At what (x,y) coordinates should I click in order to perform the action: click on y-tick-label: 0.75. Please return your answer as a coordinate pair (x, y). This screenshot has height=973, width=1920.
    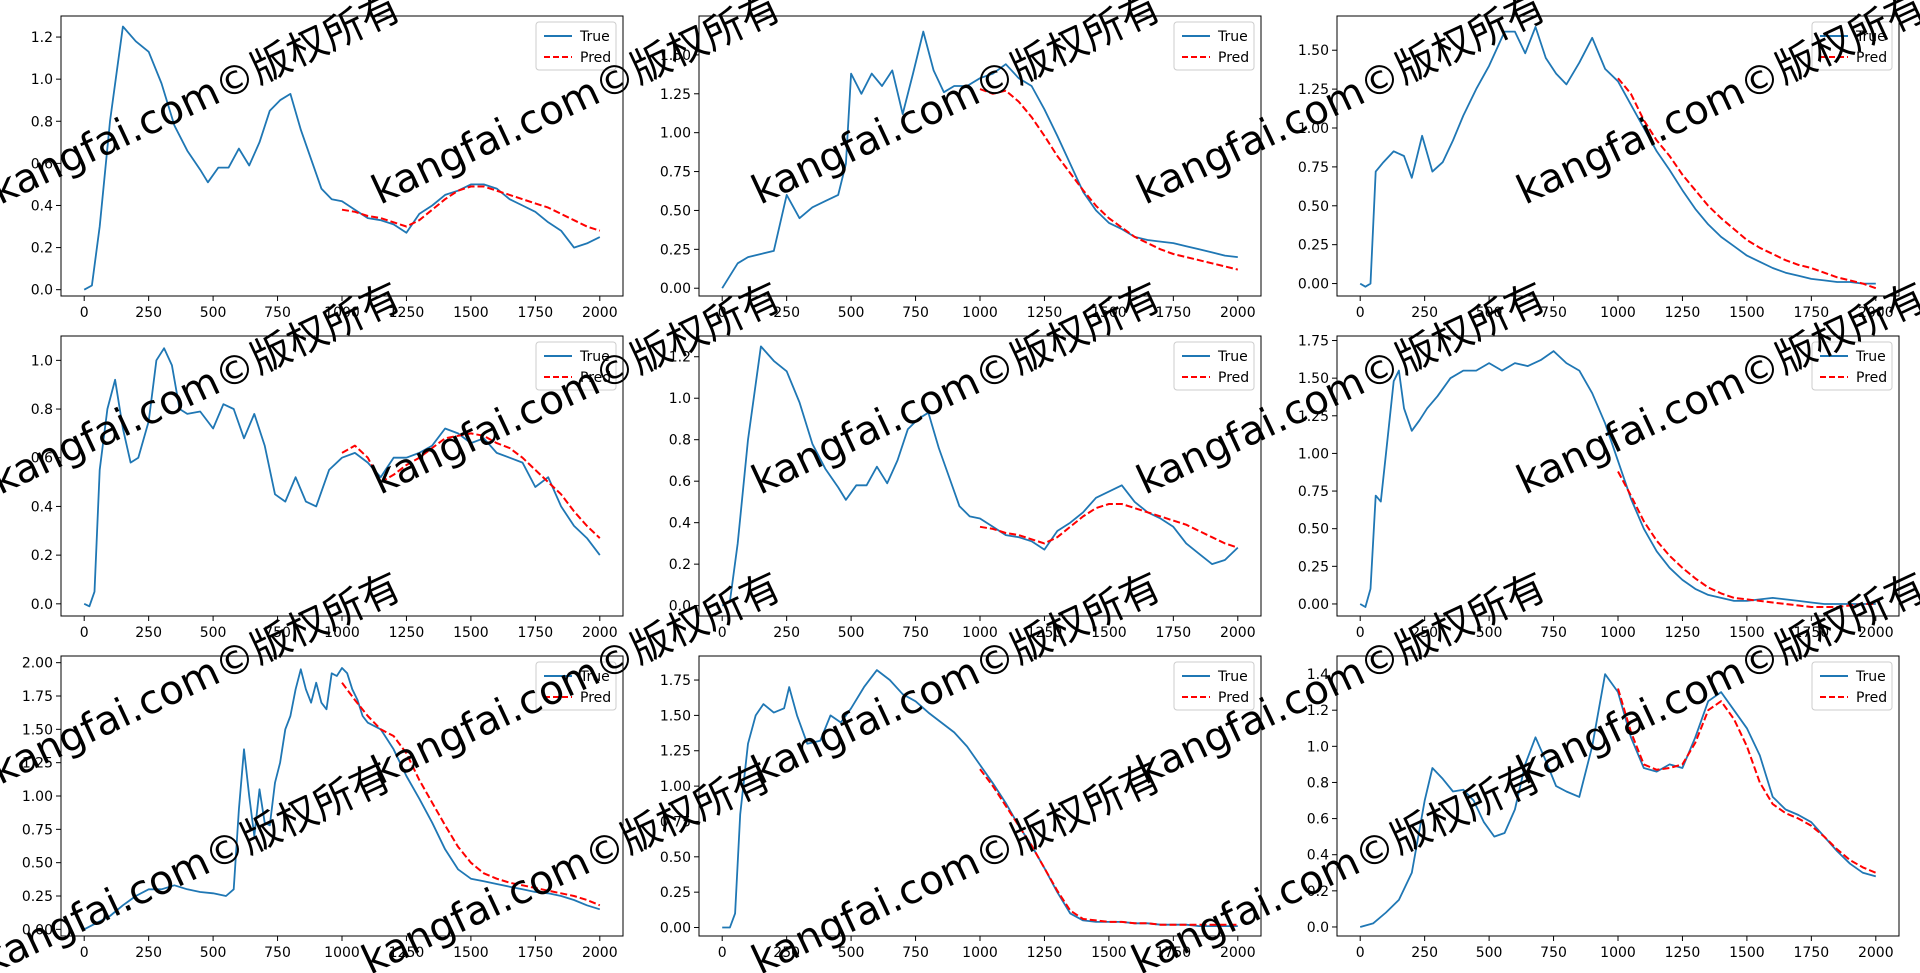
    Looking at the image, I should click on (675, 822).